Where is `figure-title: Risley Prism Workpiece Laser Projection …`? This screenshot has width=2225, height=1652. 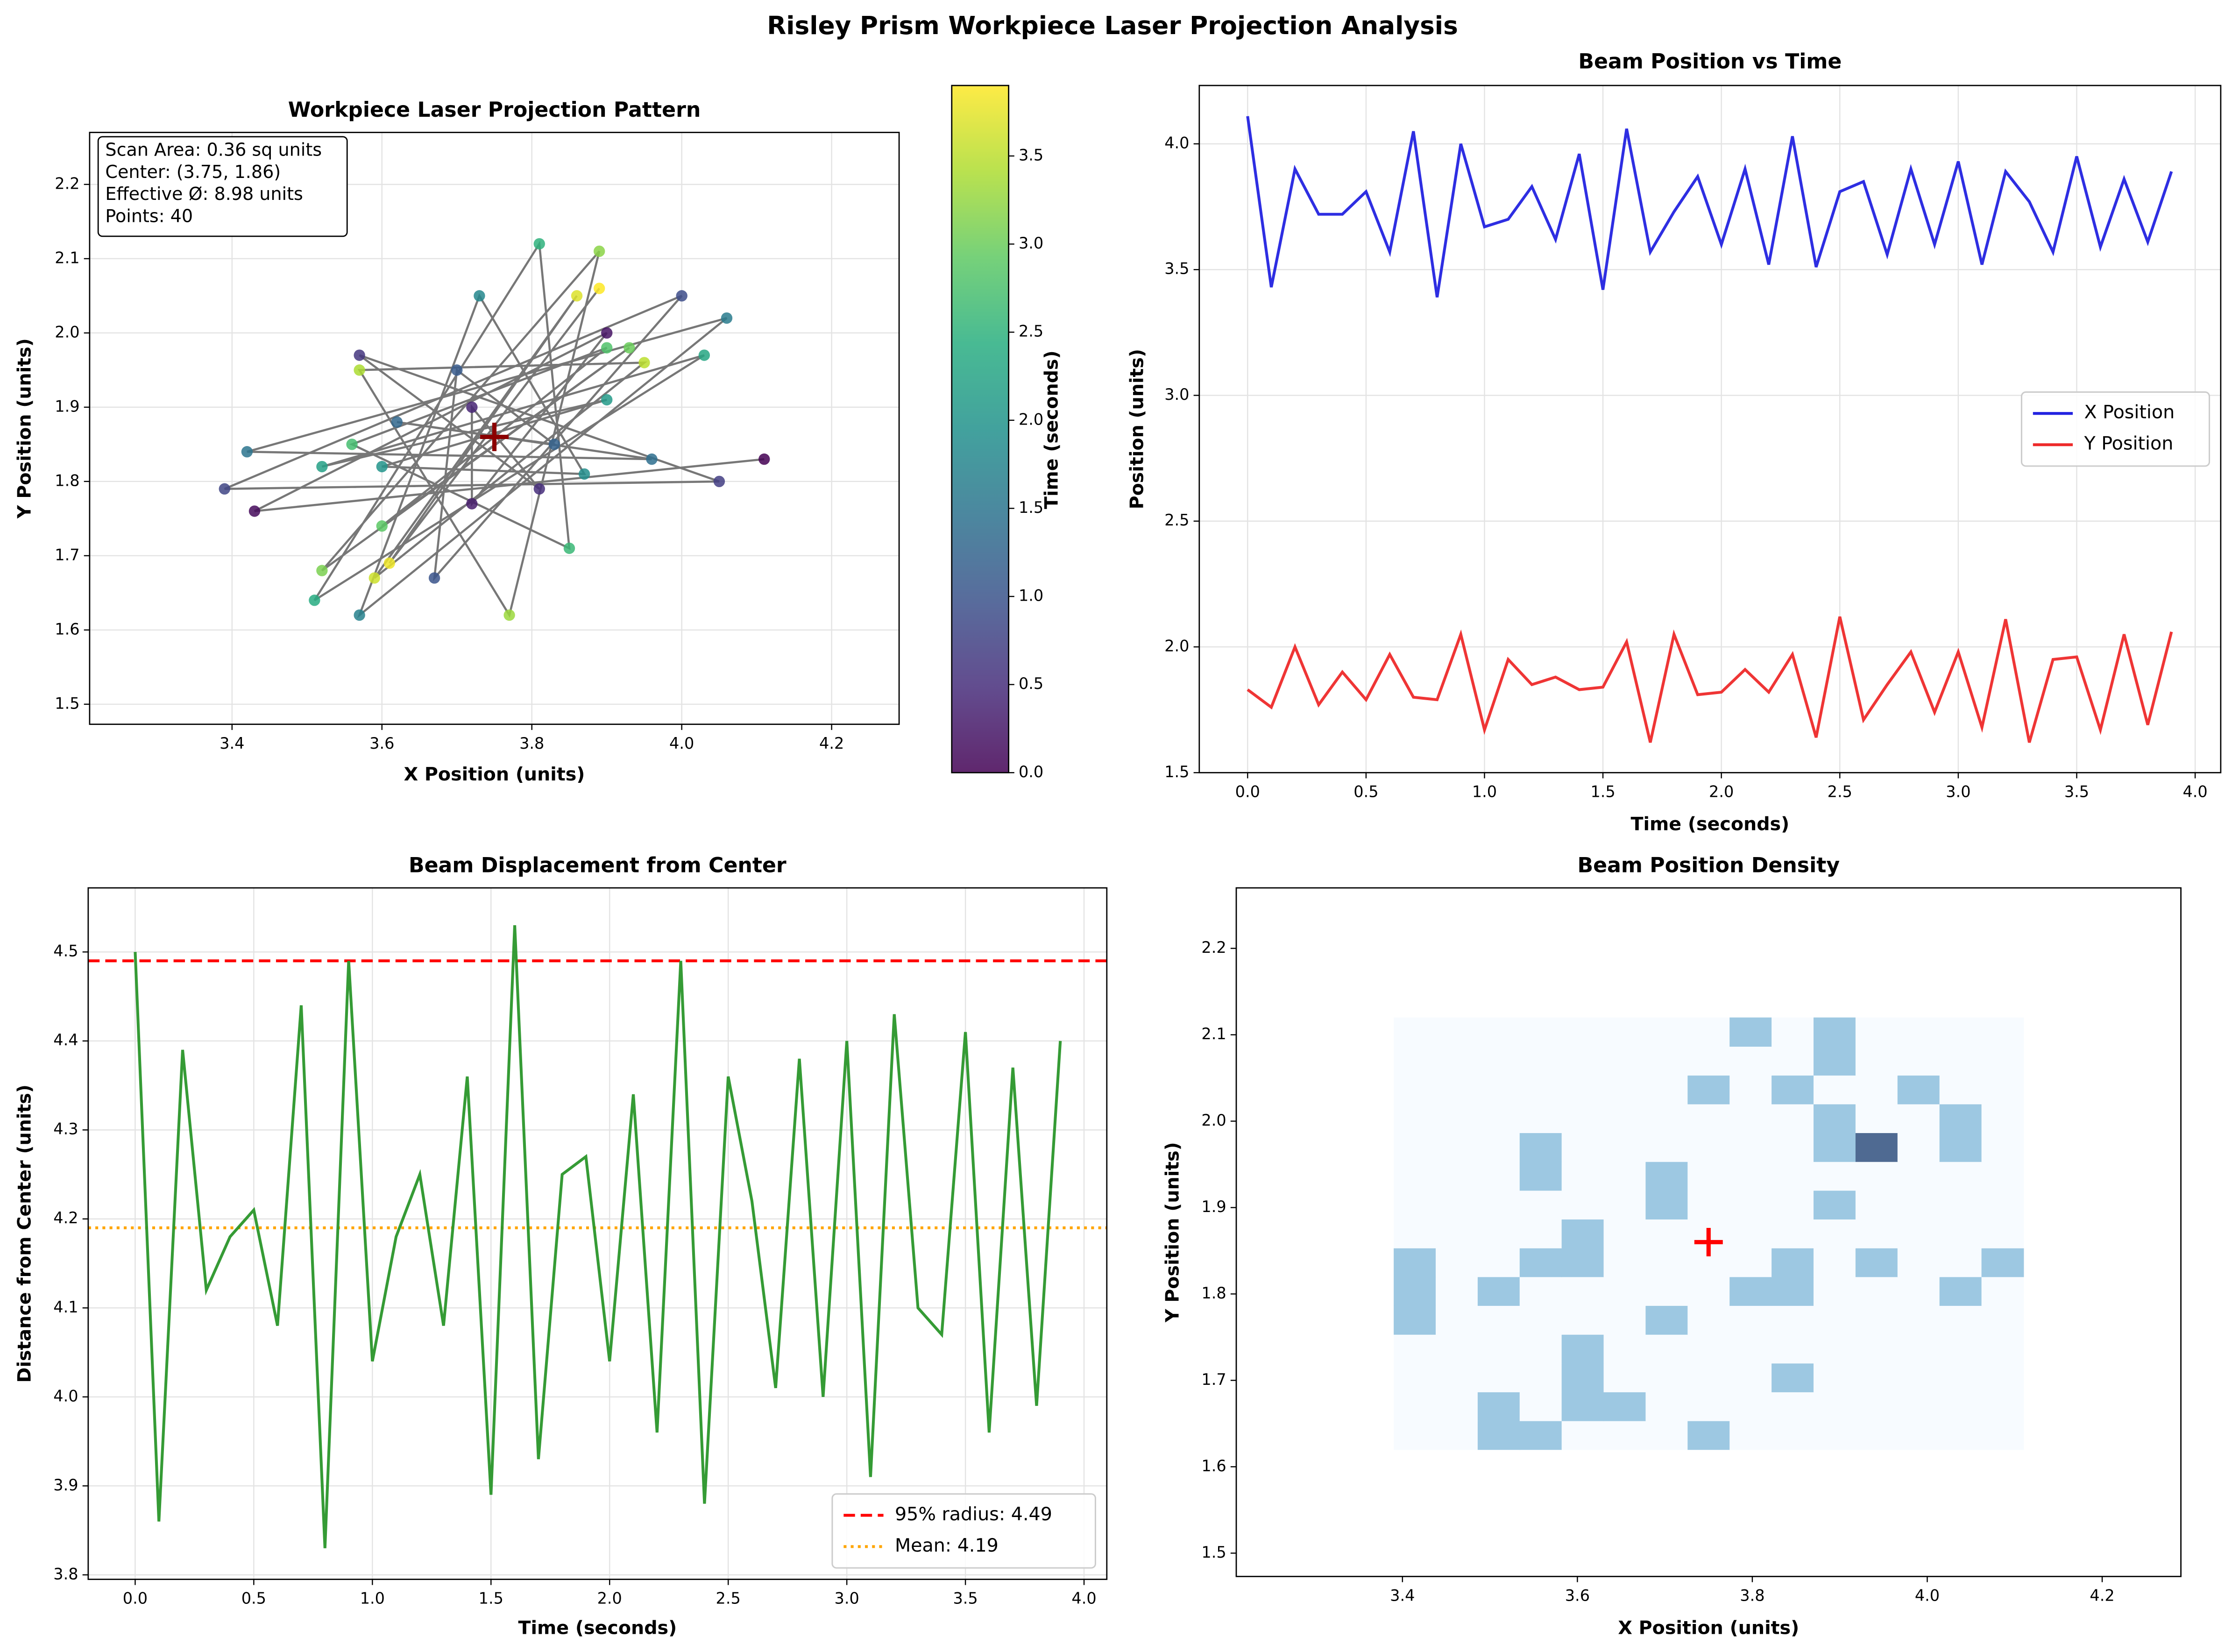 figure-title: Risley Prism Workpiece Laser Projection … is located at coordinates (1112, 25).